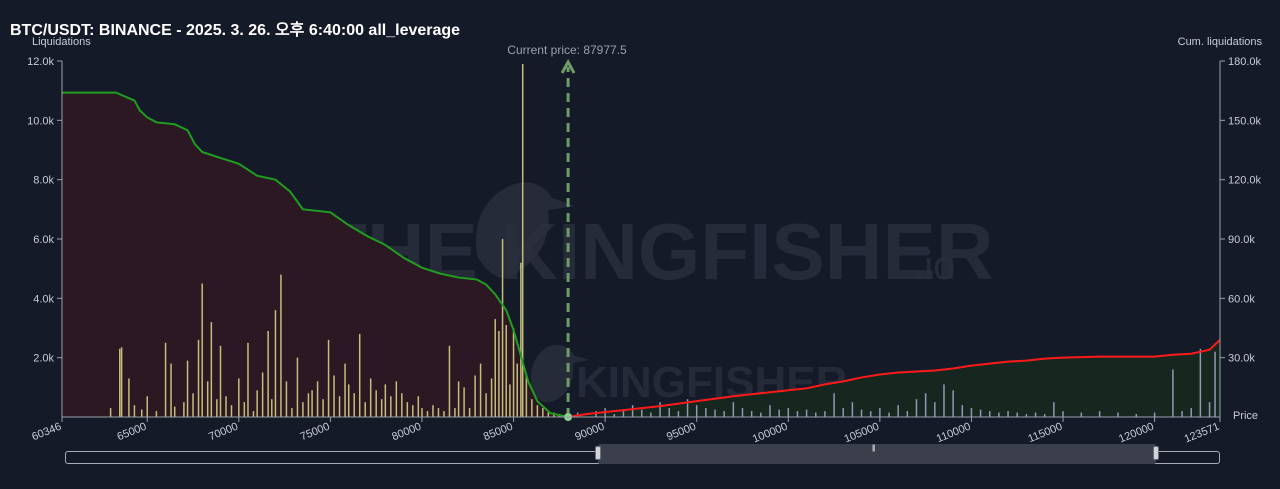 This screenshot has width=1280, height=489. What do you see at coordinates (46, 432) in the screenshot?
I see `x-tick-label: 60346` at bounding box center [46, 432].